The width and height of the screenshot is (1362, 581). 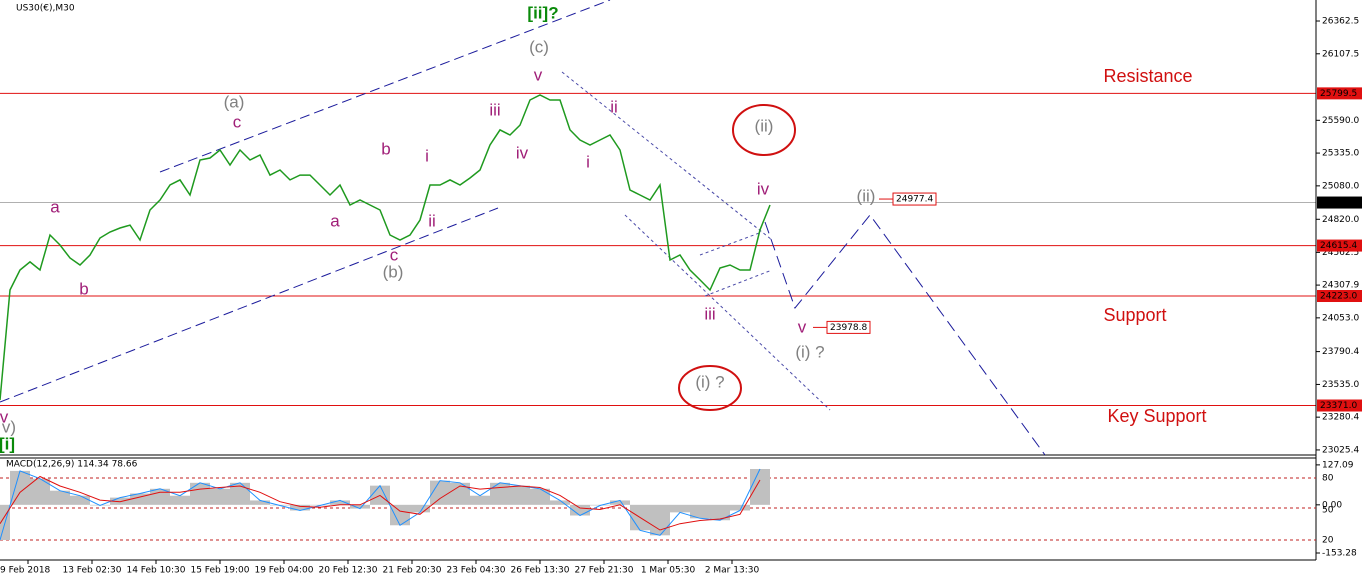 What do you see at coordinates (764, 125) in the screenshot?
I see `wave-label: (ii)` at bounding box center [764, 125].